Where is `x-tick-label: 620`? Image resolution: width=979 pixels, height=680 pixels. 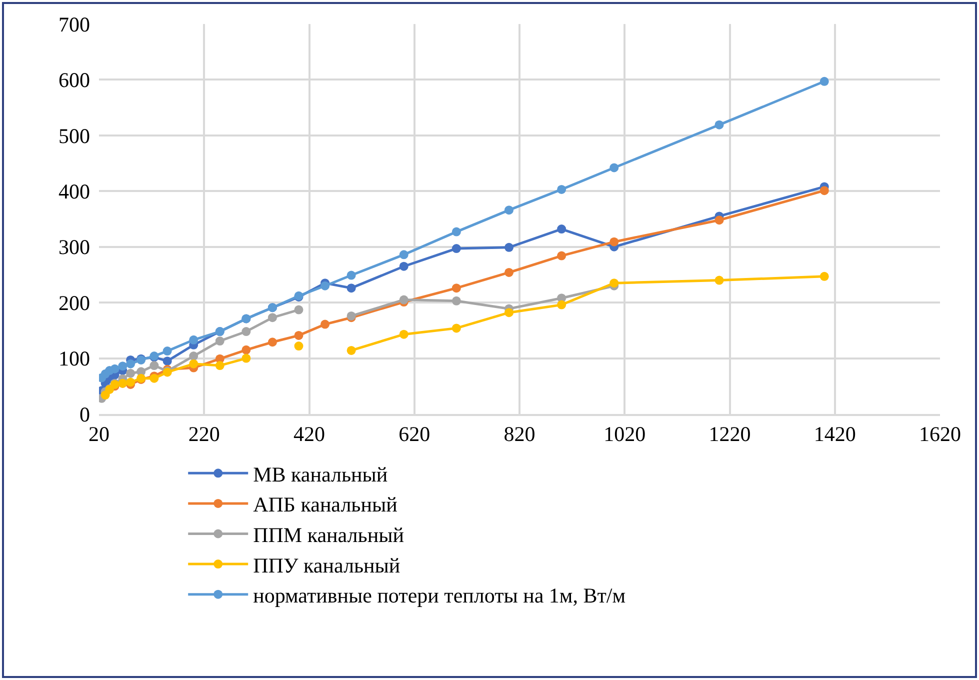
x-tick-label: 620 is located at coordinates (414, 434).